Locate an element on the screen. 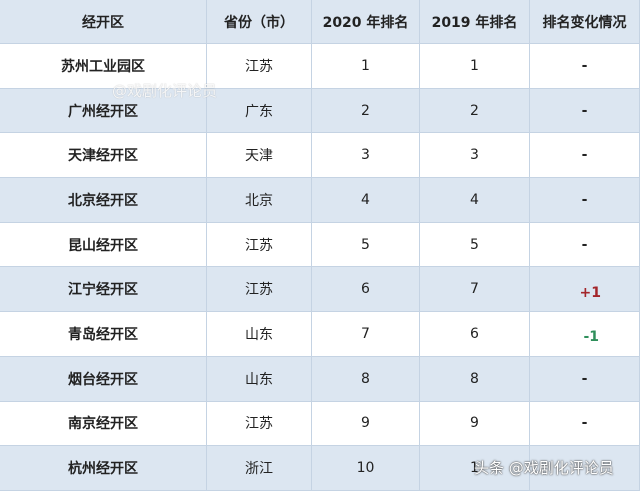  header-cell: 2020 年排名 is located at coordinates (366, 22).